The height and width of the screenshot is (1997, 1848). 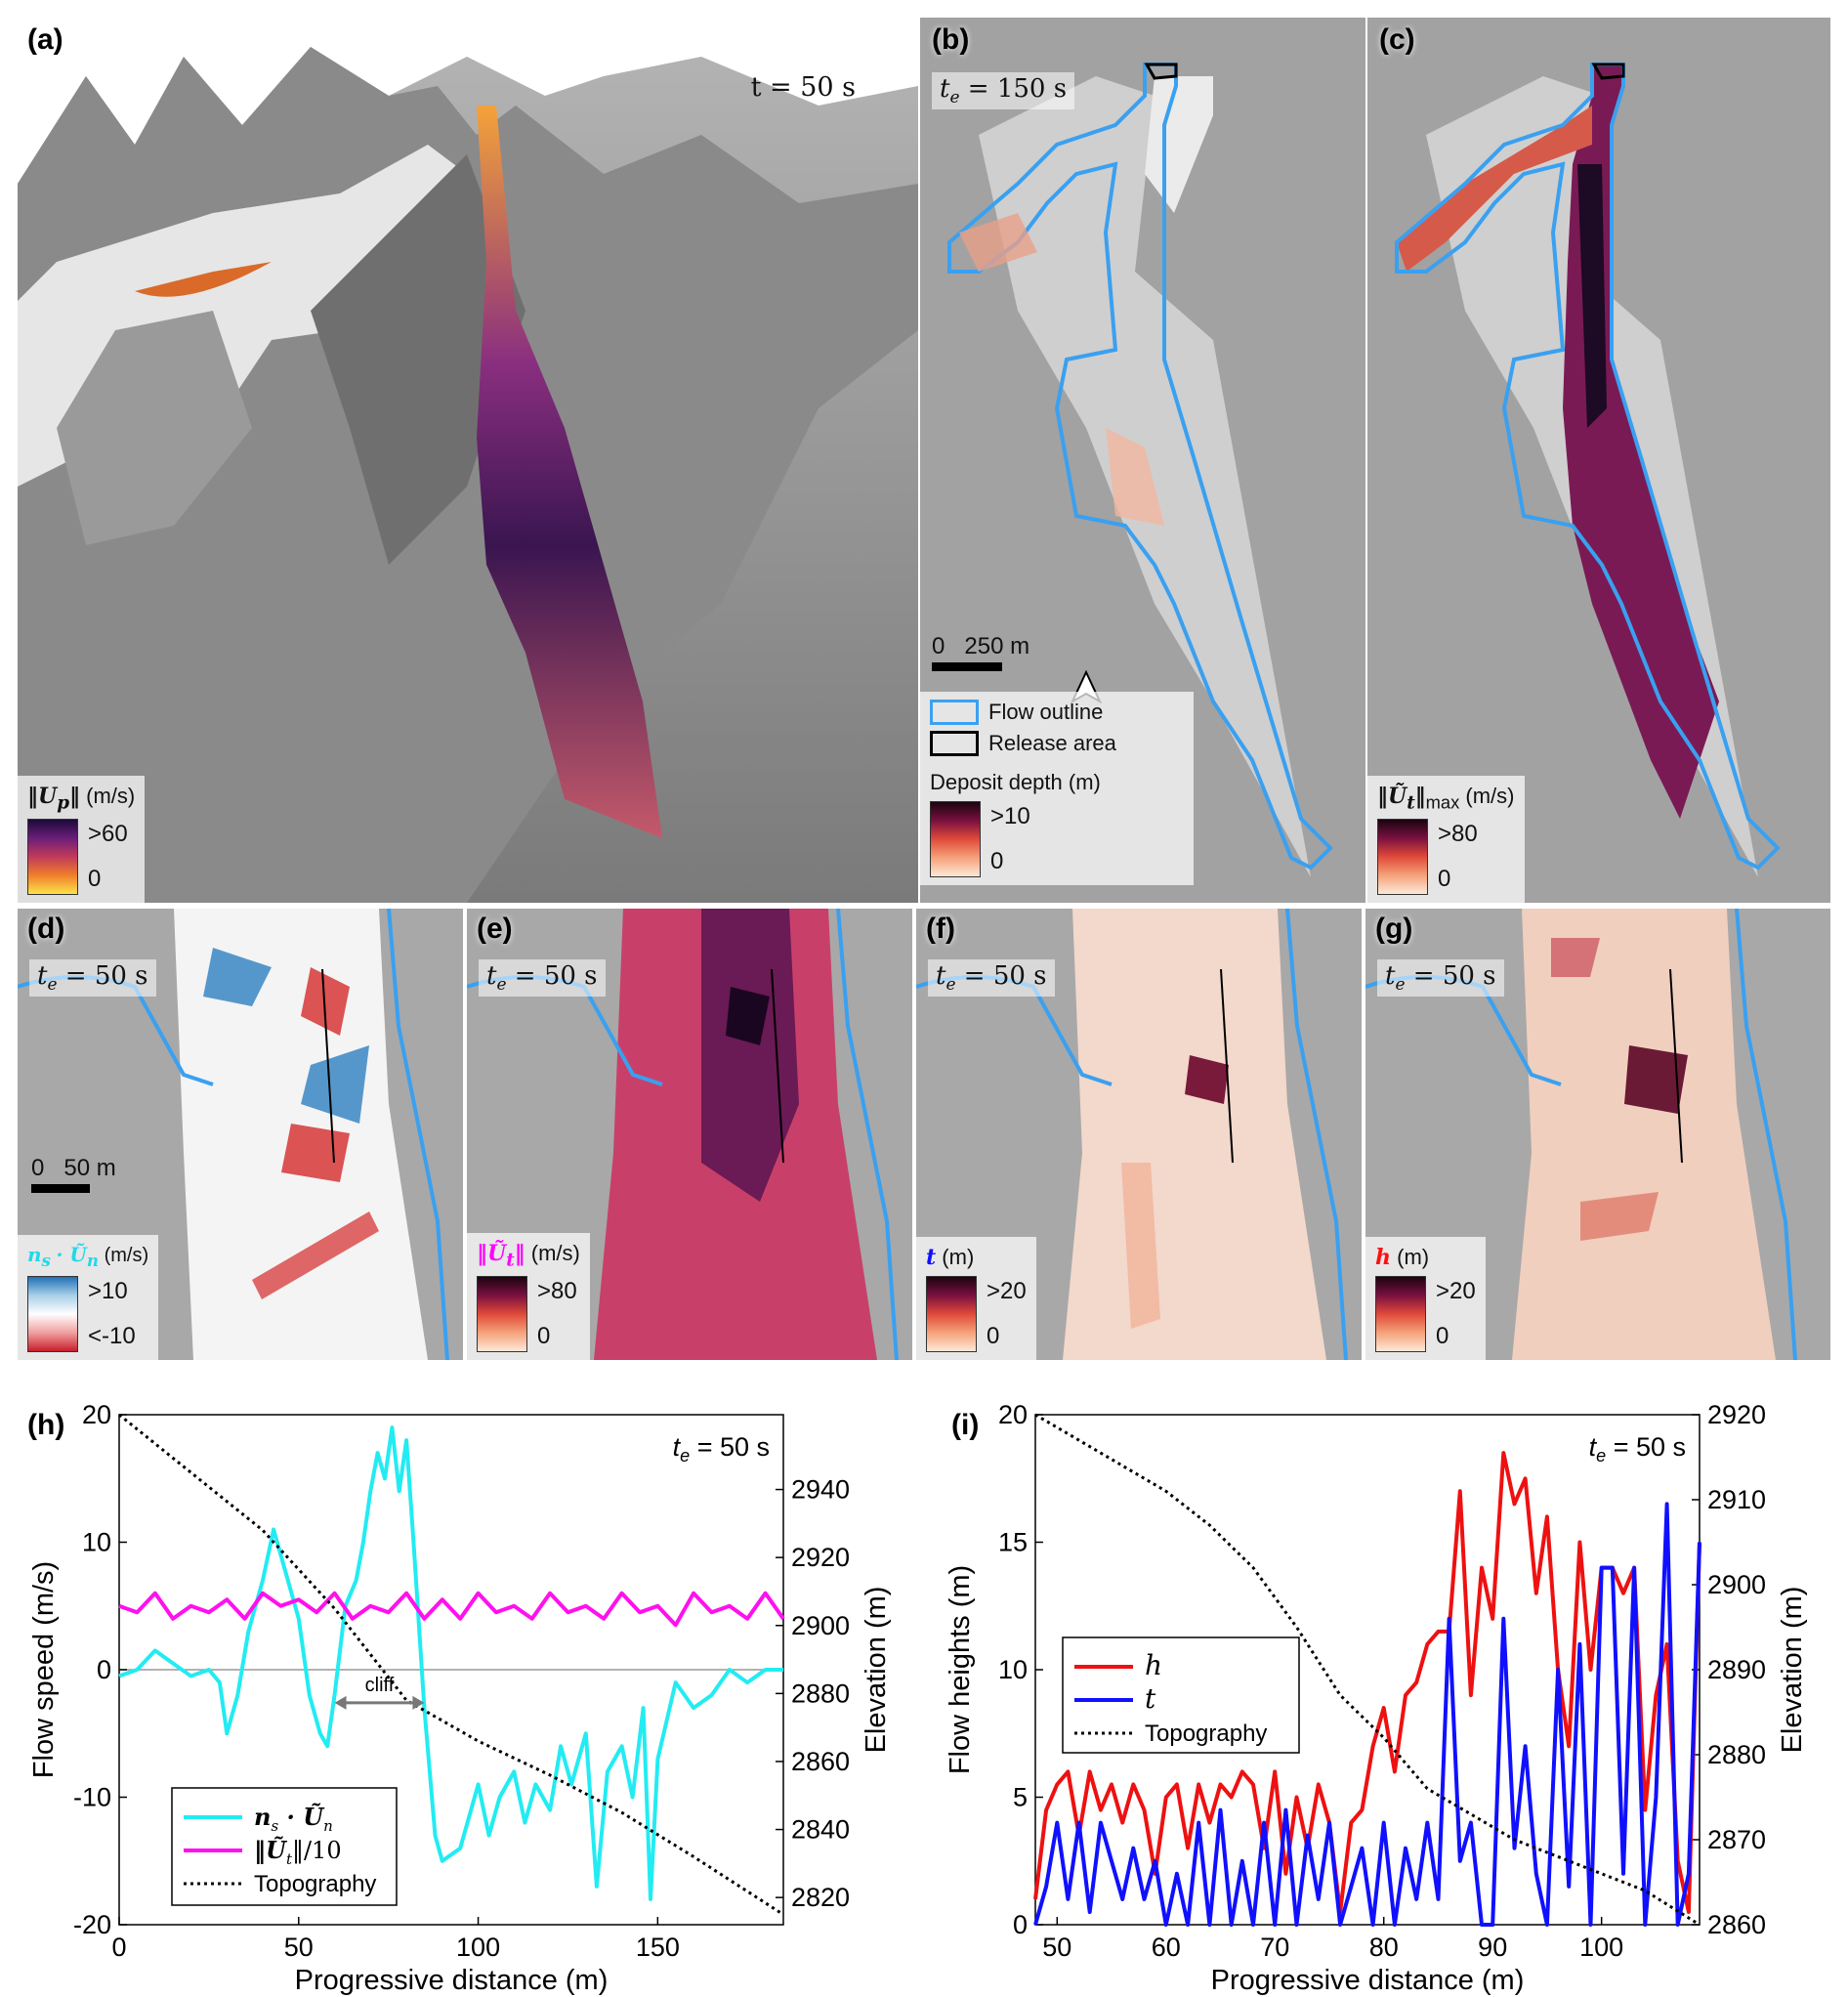 I want to click on y2-axis-label: Elevation (m), so click(x=876, y=1670).